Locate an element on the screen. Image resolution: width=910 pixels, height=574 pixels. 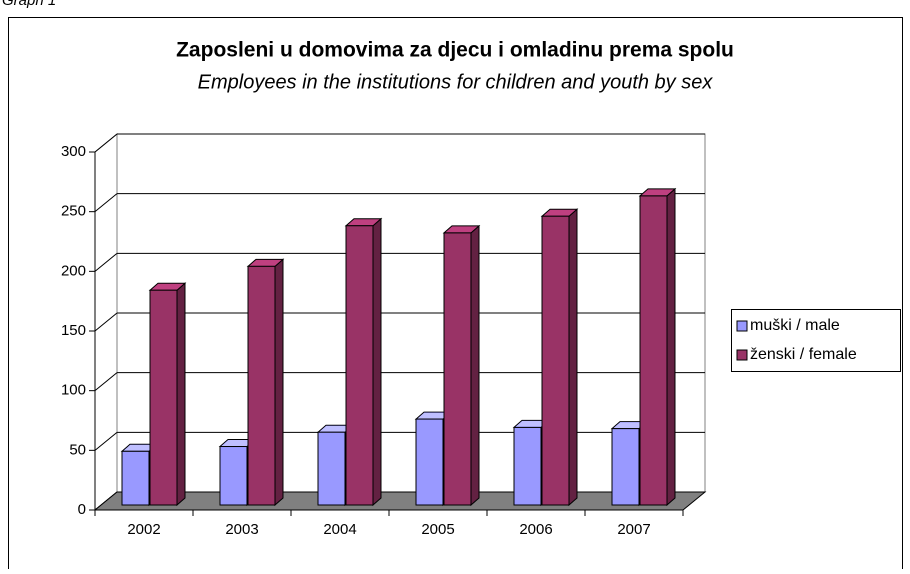
y-tick-label: 0 is located at coordinates (82, 509).